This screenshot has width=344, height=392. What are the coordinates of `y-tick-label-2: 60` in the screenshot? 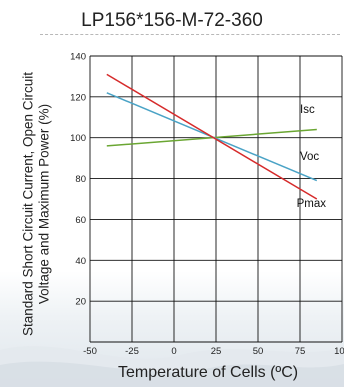 It's located at (80, 220).